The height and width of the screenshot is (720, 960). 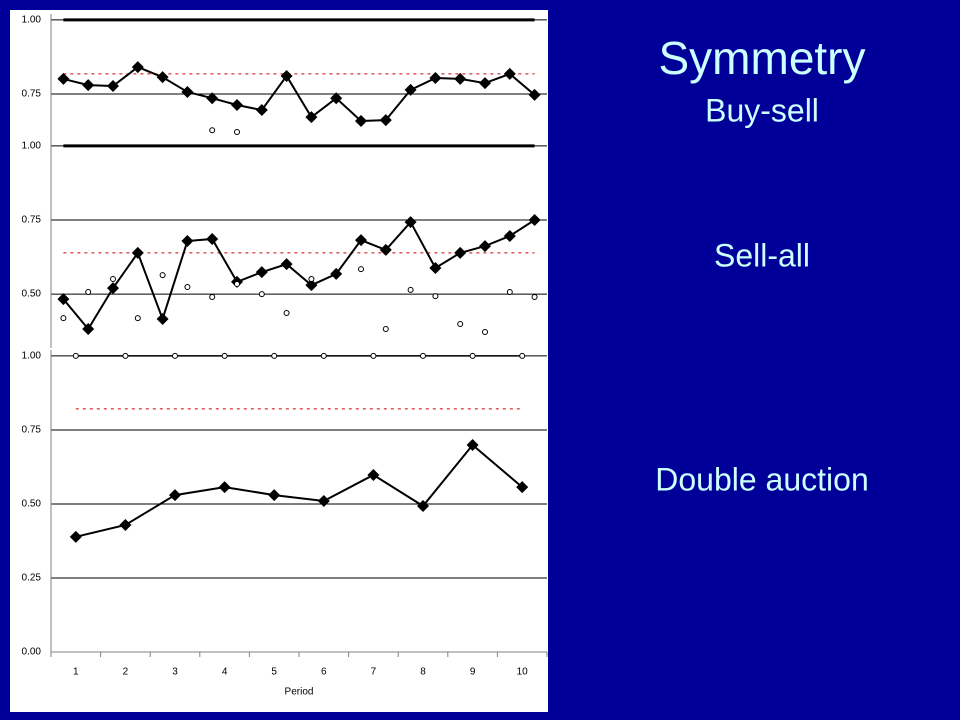 I want to click on section-label: Sell-all, so click(x=762, y=255).